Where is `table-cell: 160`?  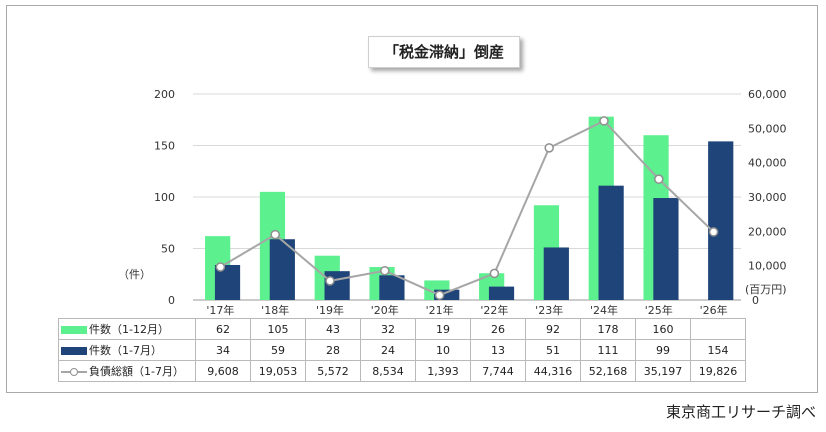 table-cell: 160 is located at coordinates (663, 329).